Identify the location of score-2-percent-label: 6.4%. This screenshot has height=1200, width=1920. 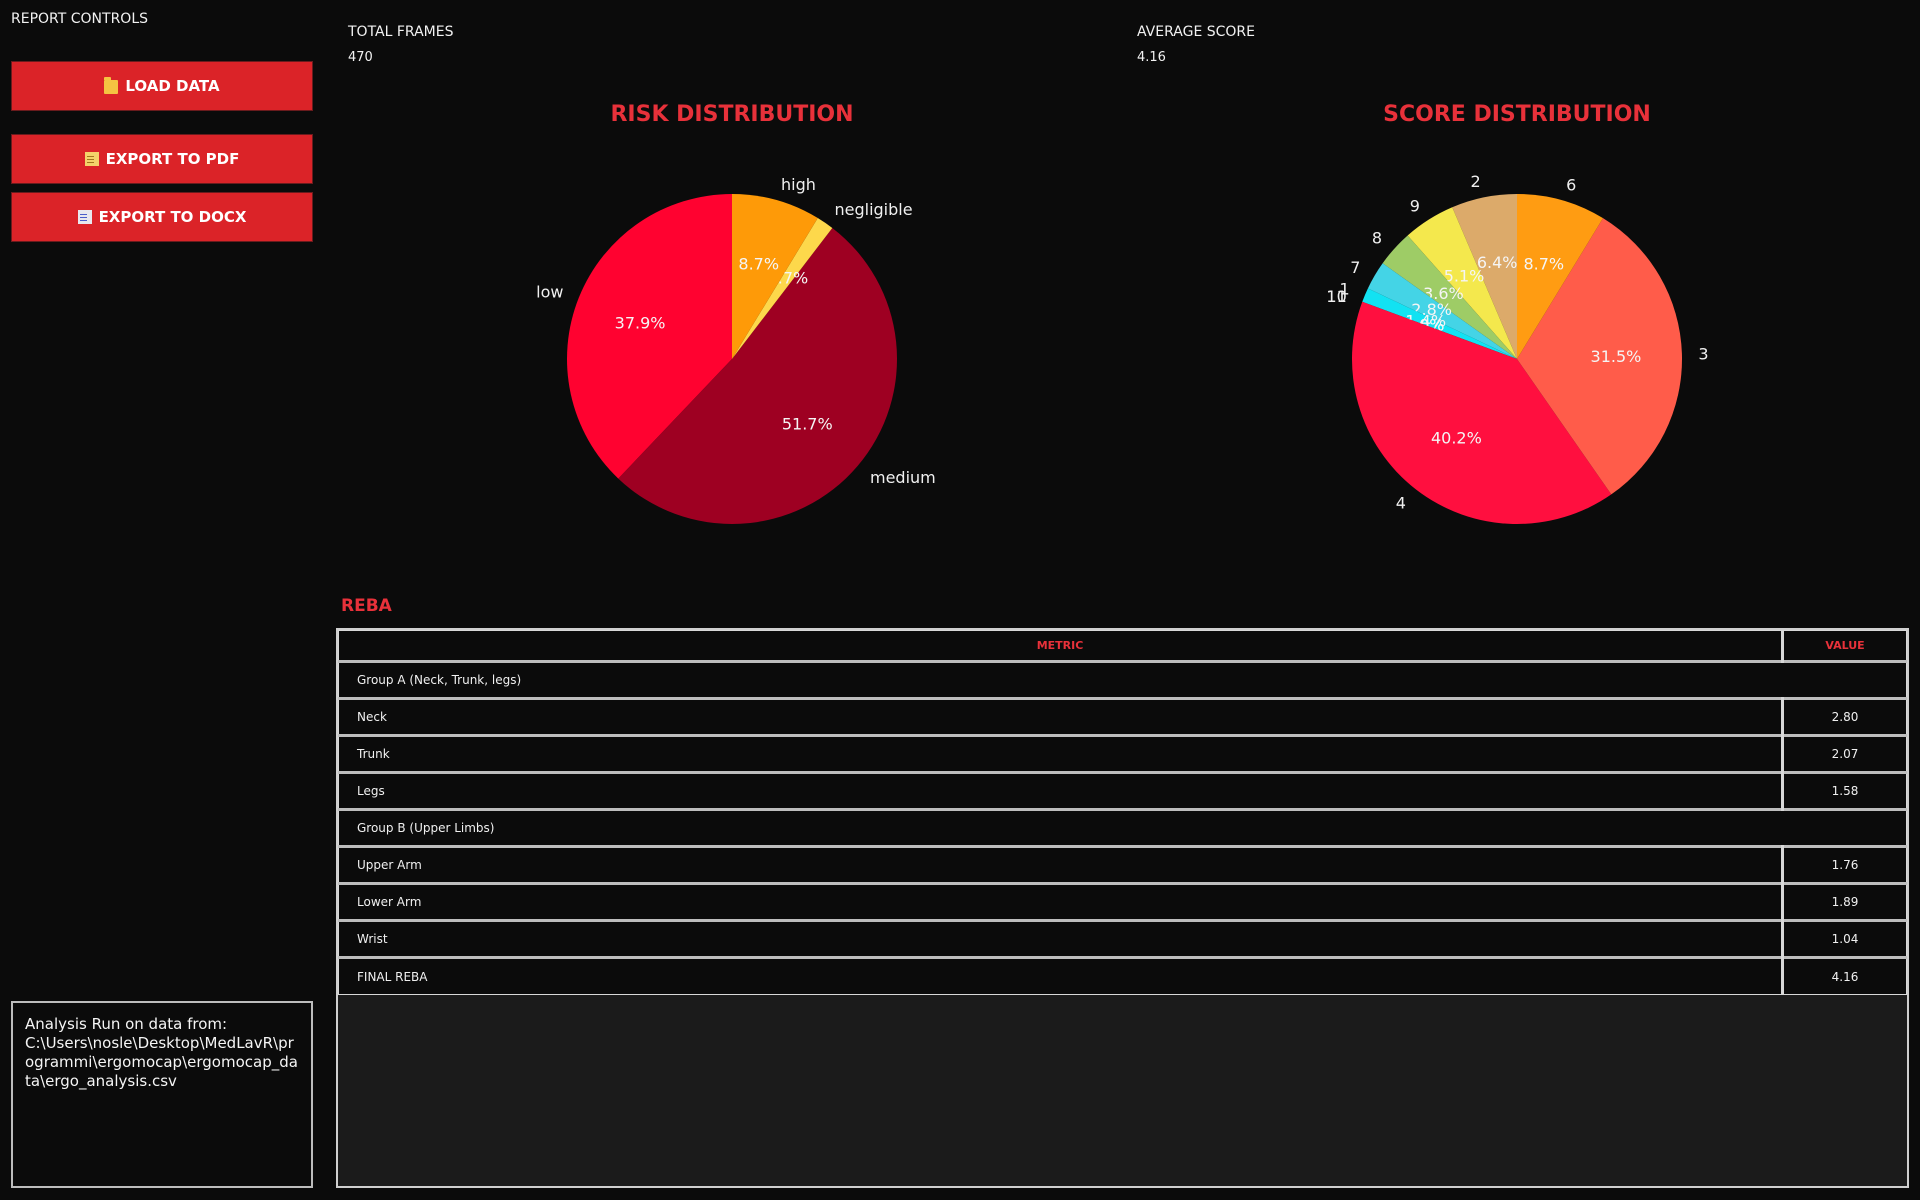
(1497, 262).